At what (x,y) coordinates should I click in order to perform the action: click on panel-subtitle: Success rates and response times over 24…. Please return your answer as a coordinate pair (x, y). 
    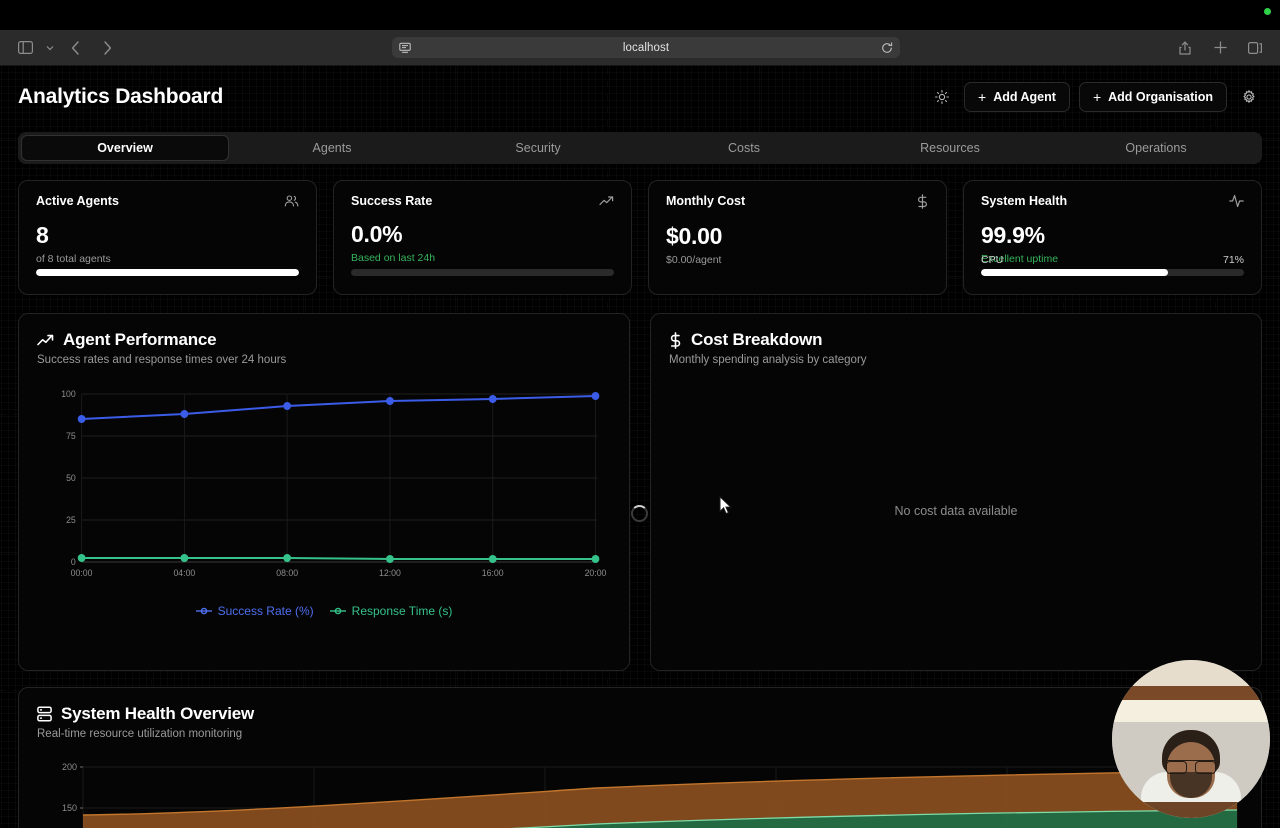
    Looking at the image, I should click on (162, 360).